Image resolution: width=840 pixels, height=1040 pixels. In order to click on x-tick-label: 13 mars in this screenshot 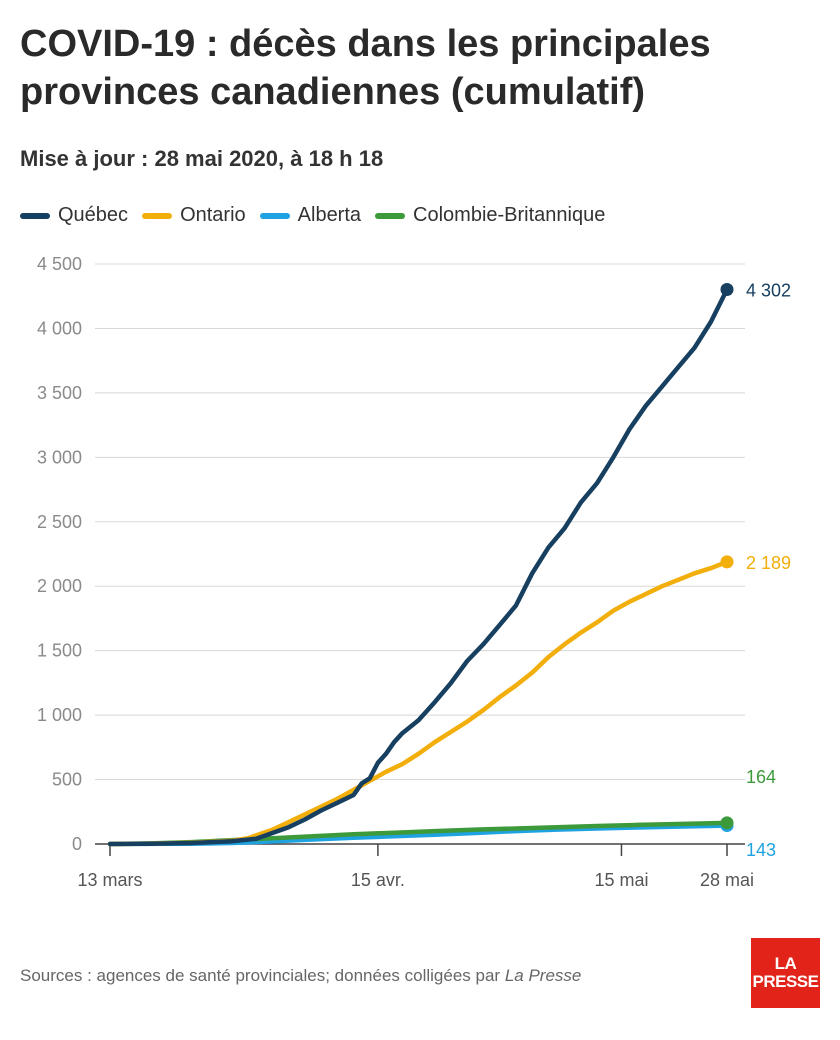, I will do `click(109, 880)`.